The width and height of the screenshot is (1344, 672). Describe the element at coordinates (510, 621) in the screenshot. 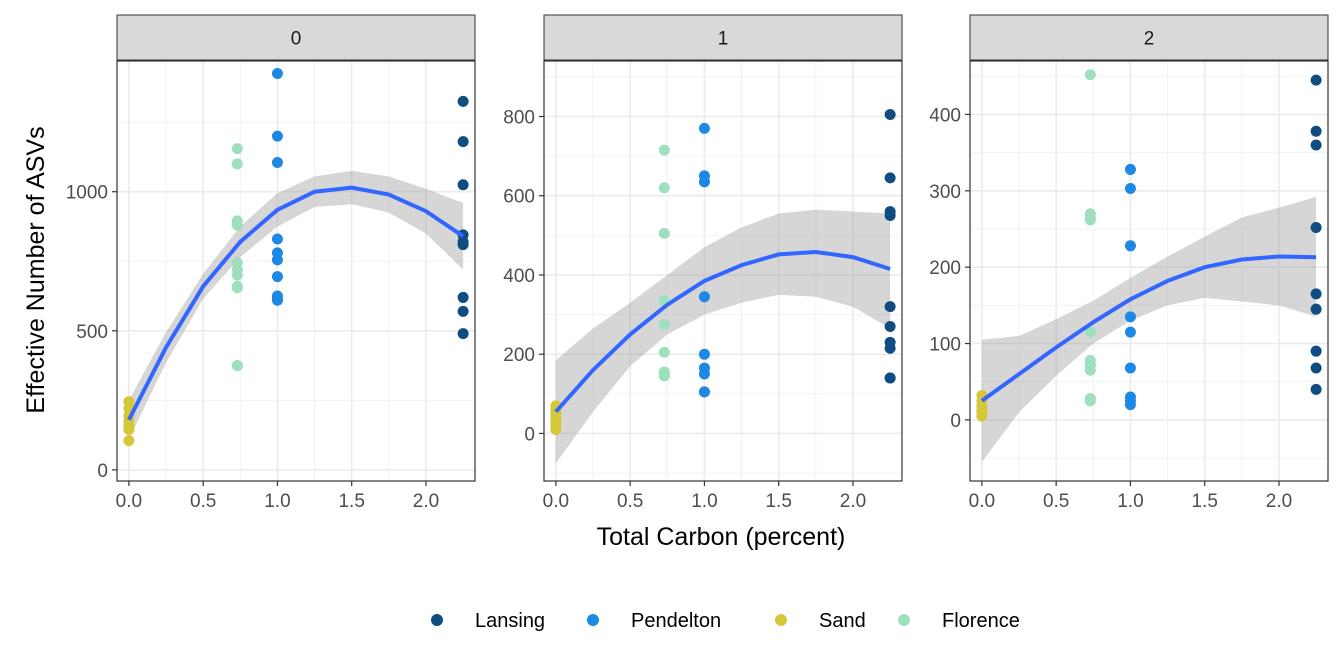

I see `legend-label-lansing: Lansing` at that location.